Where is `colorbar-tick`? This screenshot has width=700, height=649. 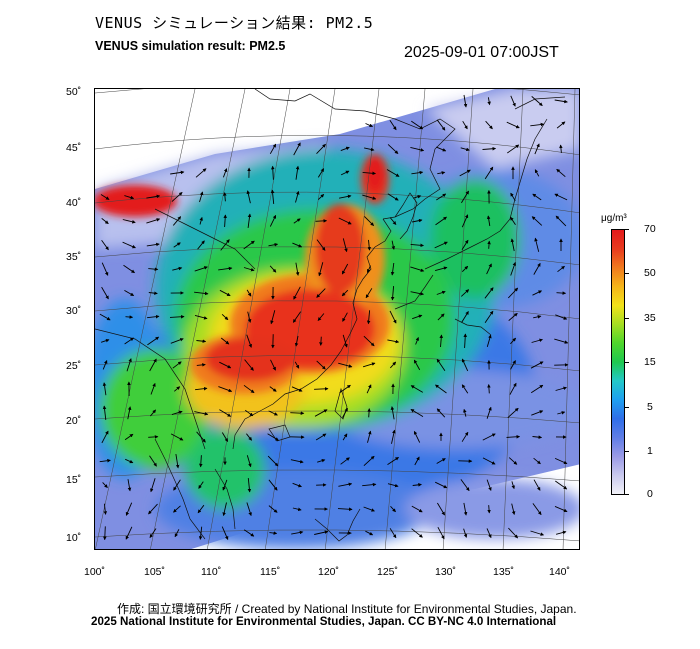
colorbar-tick is located at coordinates (626, 273).